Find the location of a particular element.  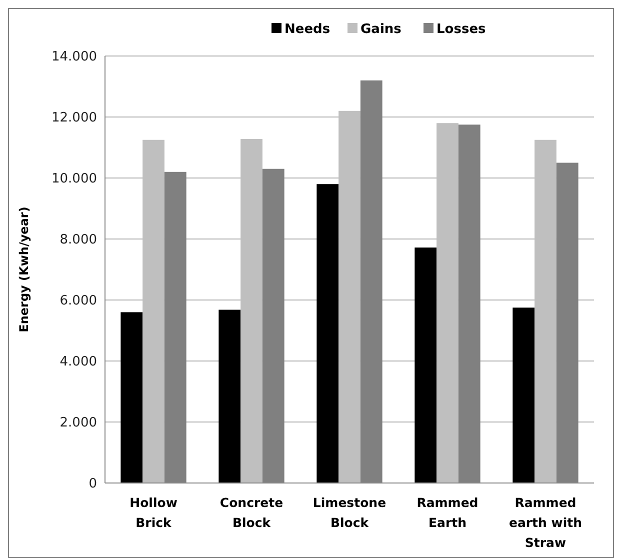

legend-label: Losses is located at coordinates (461, 29).